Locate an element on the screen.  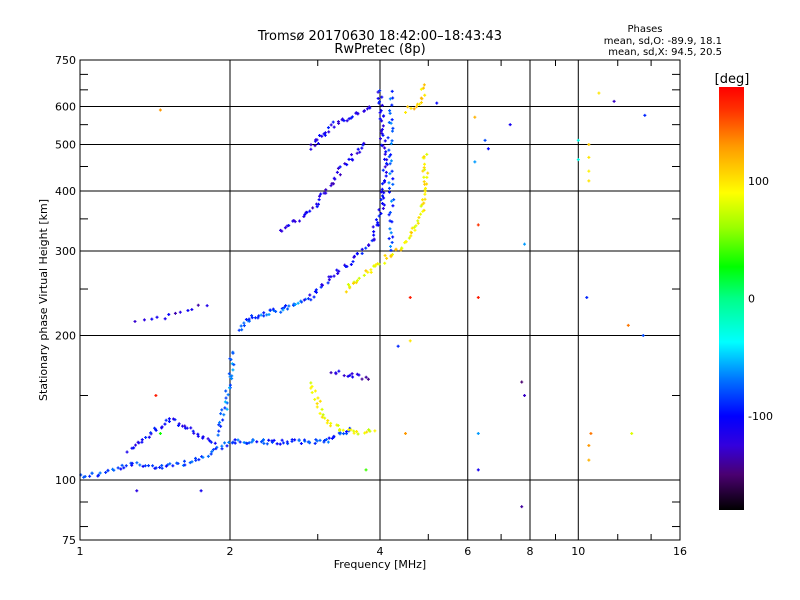
point-E-cluster is located at coordinates (350, 375).